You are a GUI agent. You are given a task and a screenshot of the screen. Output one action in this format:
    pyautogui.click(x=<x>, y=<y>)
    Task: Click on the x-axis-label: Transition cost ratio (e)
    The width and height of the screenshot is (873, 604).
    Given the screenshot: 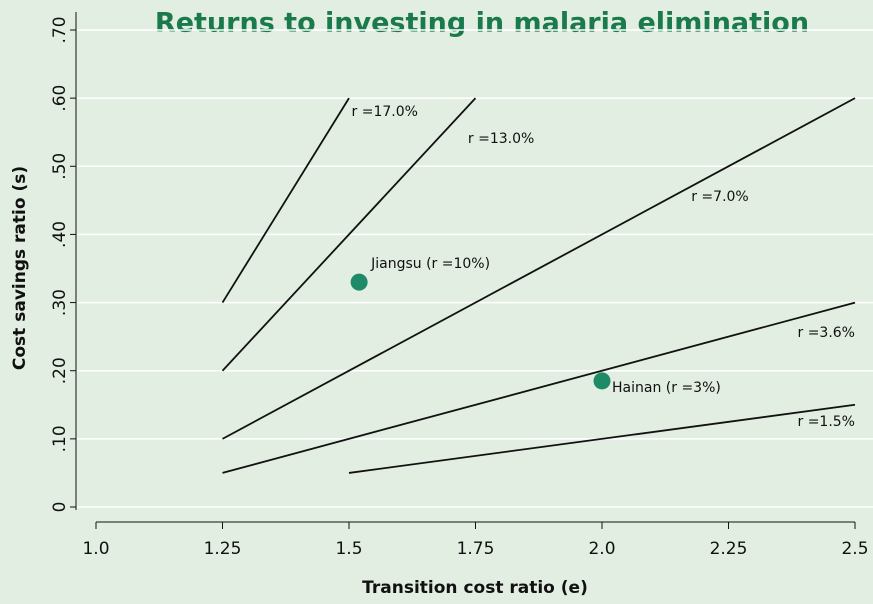 What is the action you would take?
    pyautogui.click(x=475, y=588)
    